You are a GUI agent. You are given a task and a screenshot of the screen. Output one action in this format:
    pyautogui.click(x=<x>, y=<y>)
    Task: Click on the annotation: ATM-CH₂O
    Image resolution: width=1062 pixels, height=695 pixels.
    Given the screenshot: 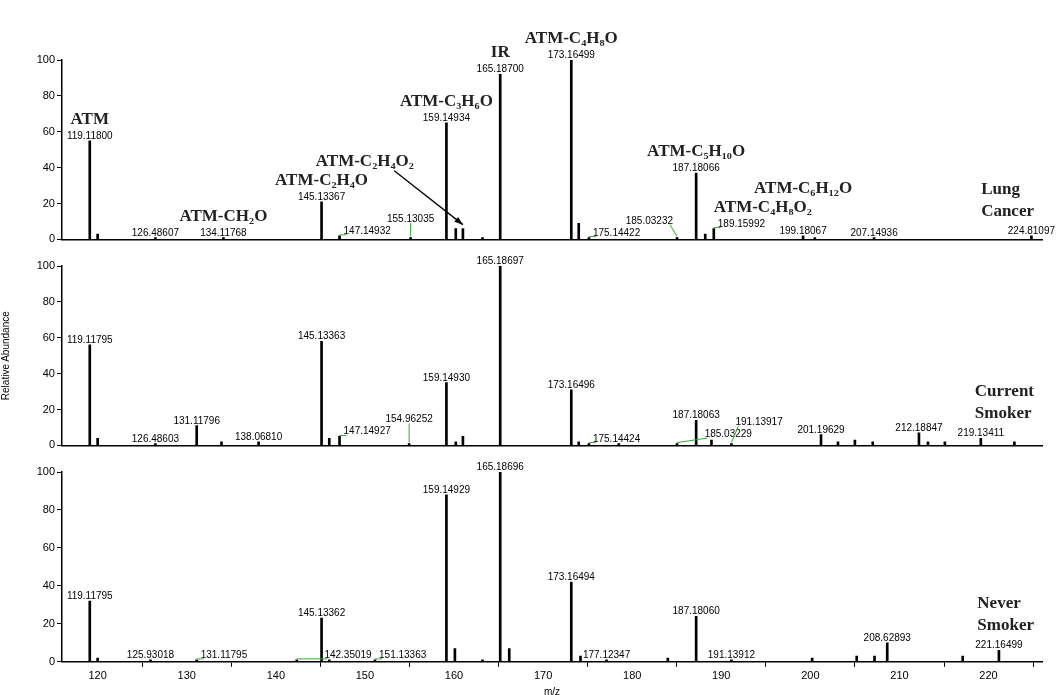 What is the action you would take?
    pyautogui.click(x=223, y=215)
    